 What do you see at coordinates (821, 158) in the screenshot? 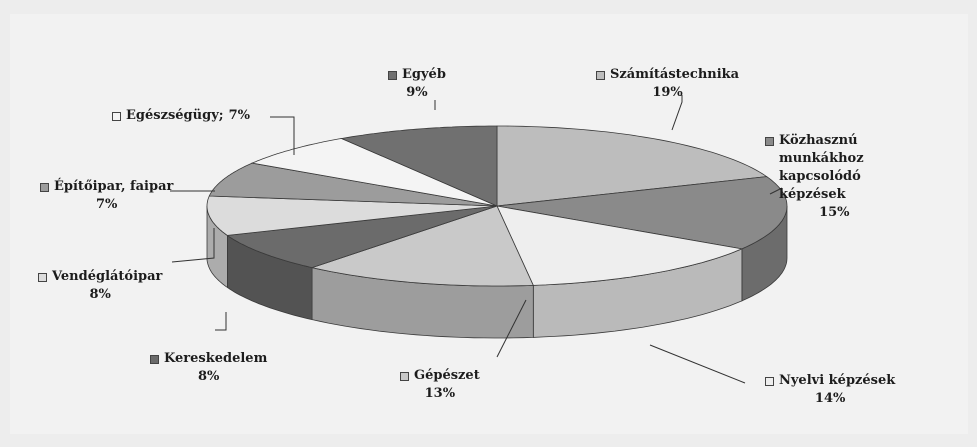
I see `slice-name-line: munkákhoz` at bounding box center [821, 158].